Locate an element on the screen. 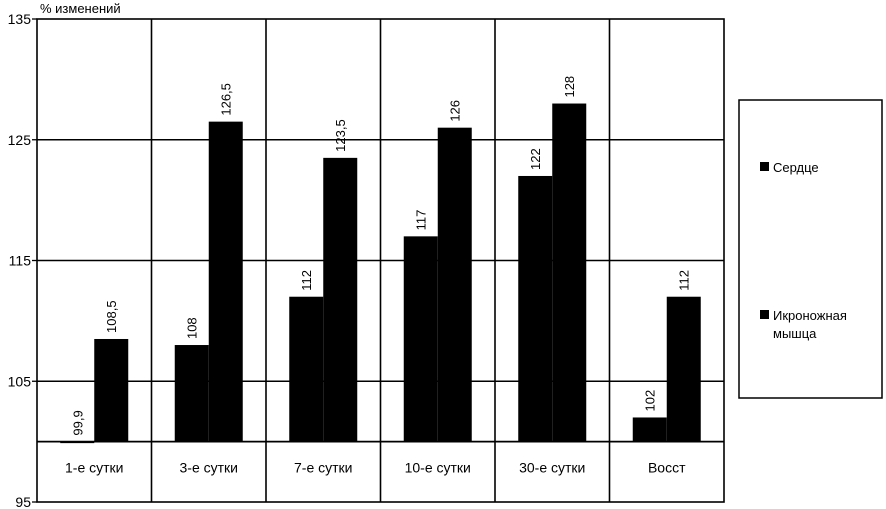 The height and width of the screenshot is (509, 886). y-tick-label: 135 is located at coordinates (20, 19).